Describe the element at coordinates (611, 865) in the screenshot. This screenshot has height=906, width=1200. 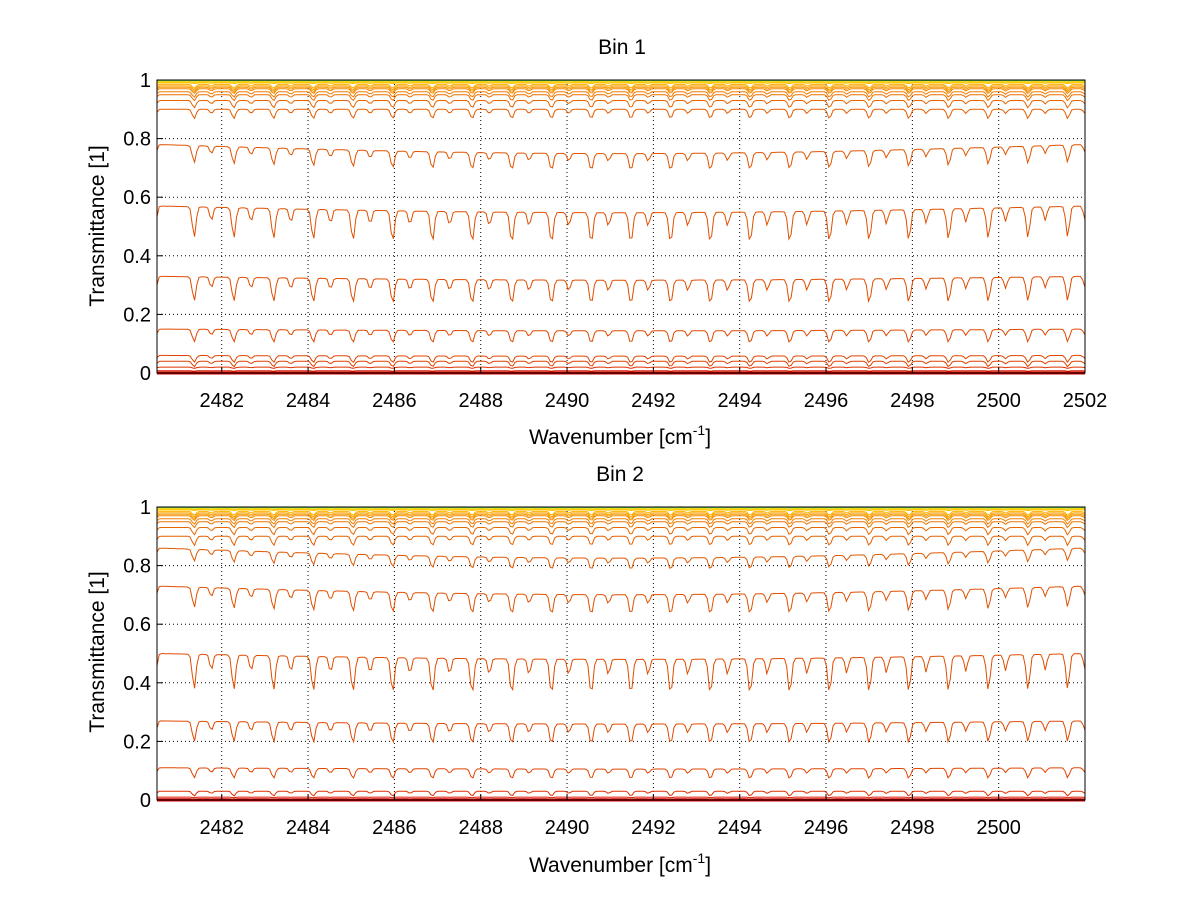
I see `panel-2-xlabel-main: Wavenumber [cm` at that location.